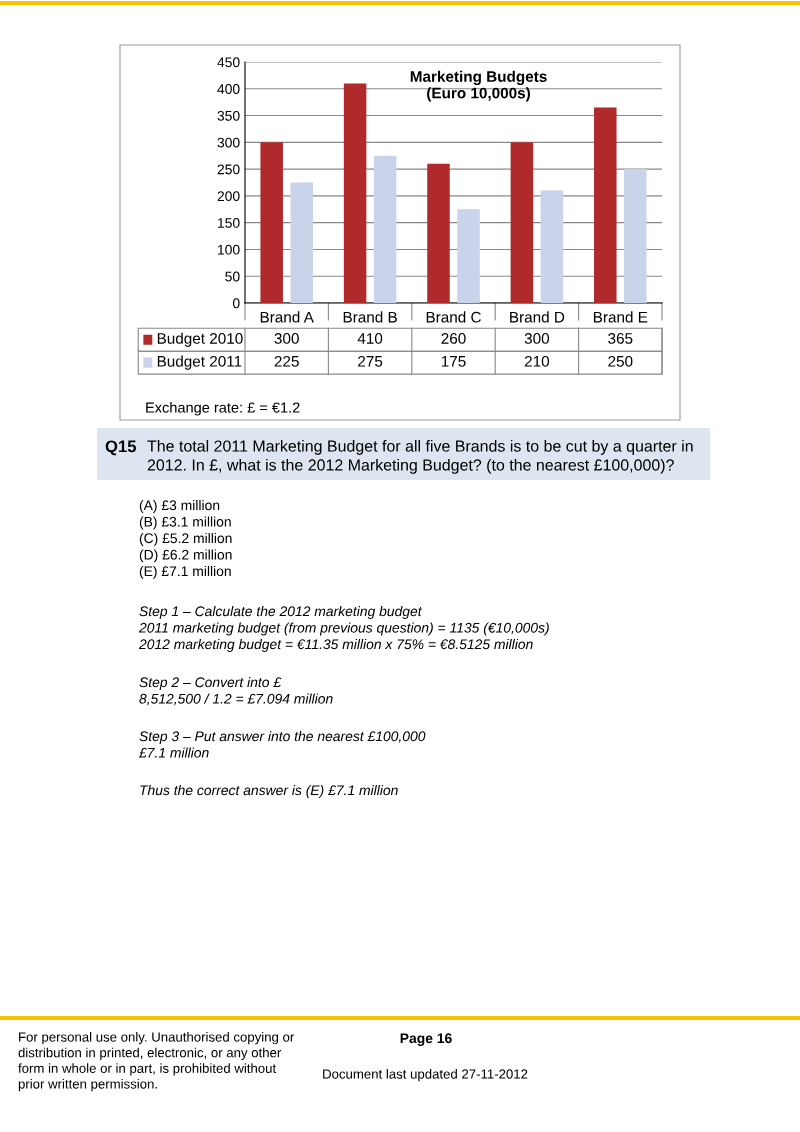 The height and width of the screenshot is (1132, 800). Describe the element at coordinates (286, 361) in the screenshot. I see `data-label: 225` at that location.